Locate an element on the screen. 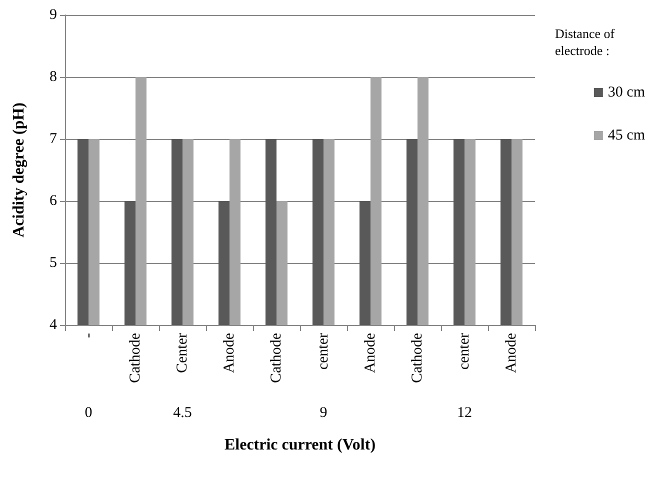  legend-label: 45 cm is located at coordinates (627, 136).